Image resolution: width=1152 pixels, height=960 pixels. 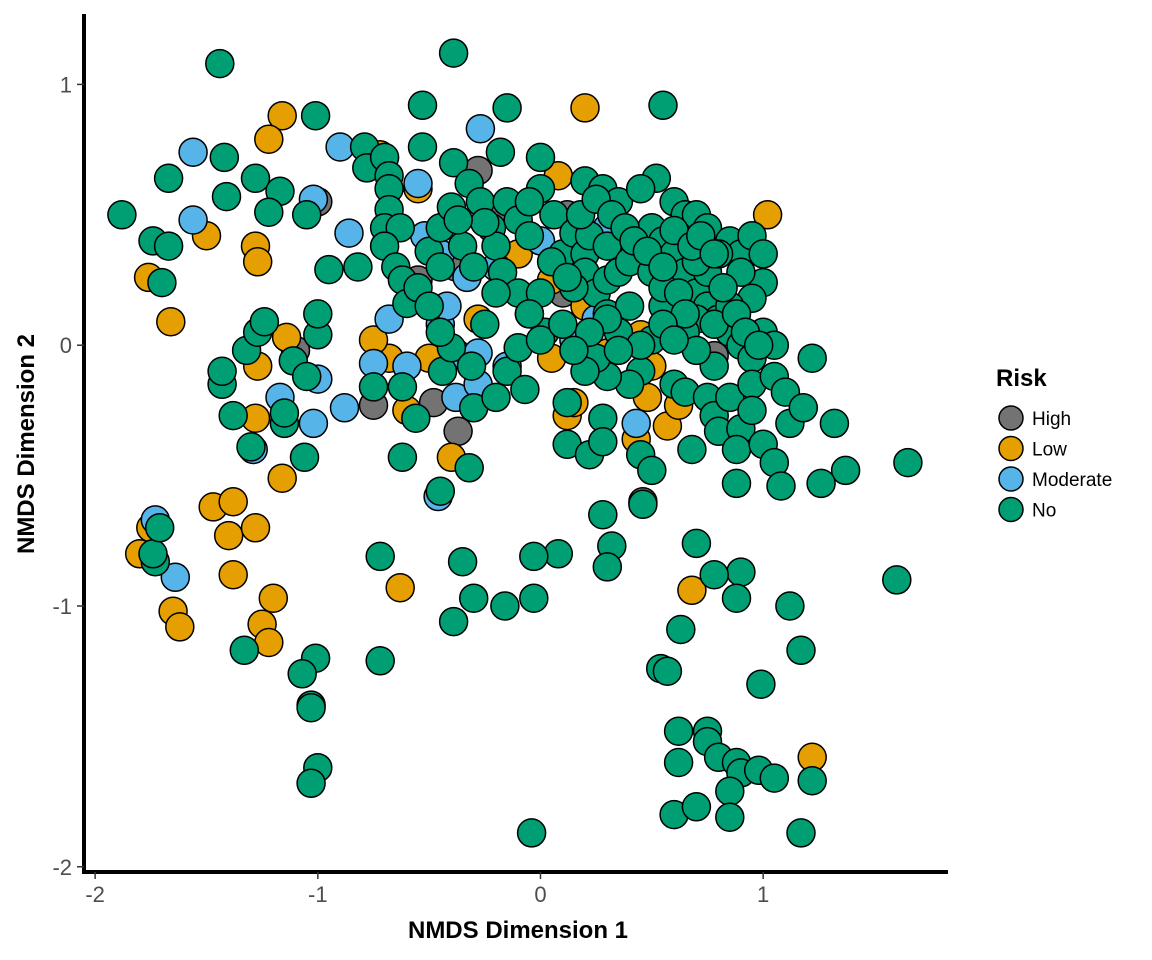 I want to click on legend-key-high, so click(x=1011, y=418).